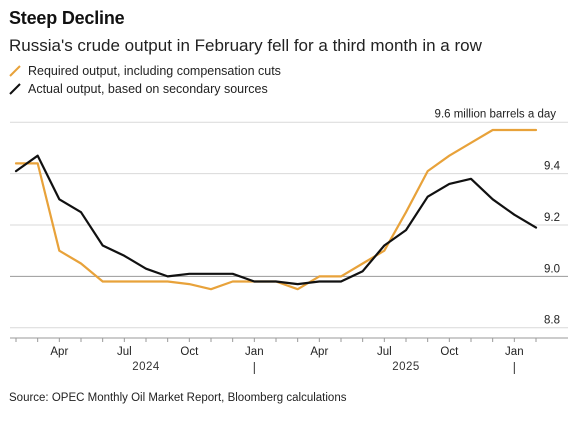 The width and height of the screenshot is (584, 425). Describe the element at coordinates (146, 367) in the screenshot. I see `year-label: 2024` at that location.